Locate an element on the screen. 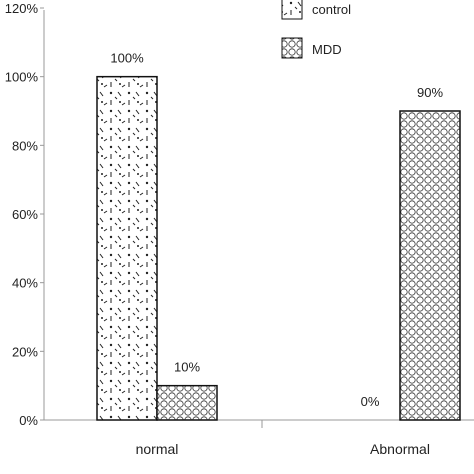 The width and height of the screenshot is (474, 474). bar-label-control-abnormal: 0% is located at coordinates (370, 401).